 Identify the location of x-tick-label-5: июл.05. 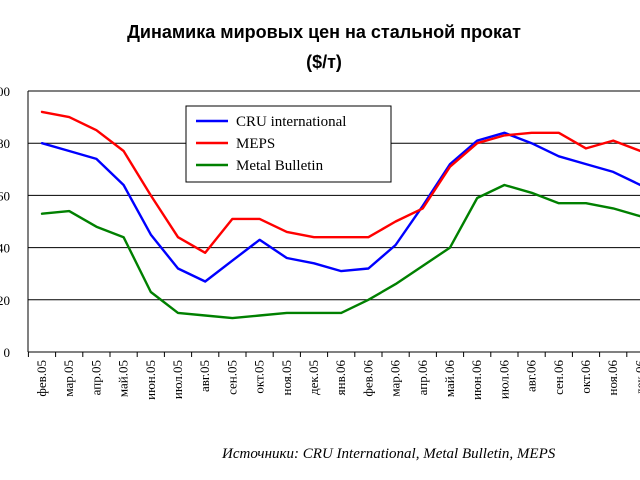
(177, 379).